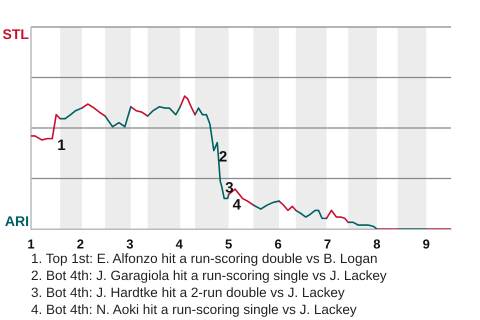 The width and height of the screenshot is (480, 320). Describe the element at coordinates (188, 292) in the screenshot. I see `text: 3. Bot 4th: J. Hardtke hit a 2-run double vs J. Lackey` at that location.